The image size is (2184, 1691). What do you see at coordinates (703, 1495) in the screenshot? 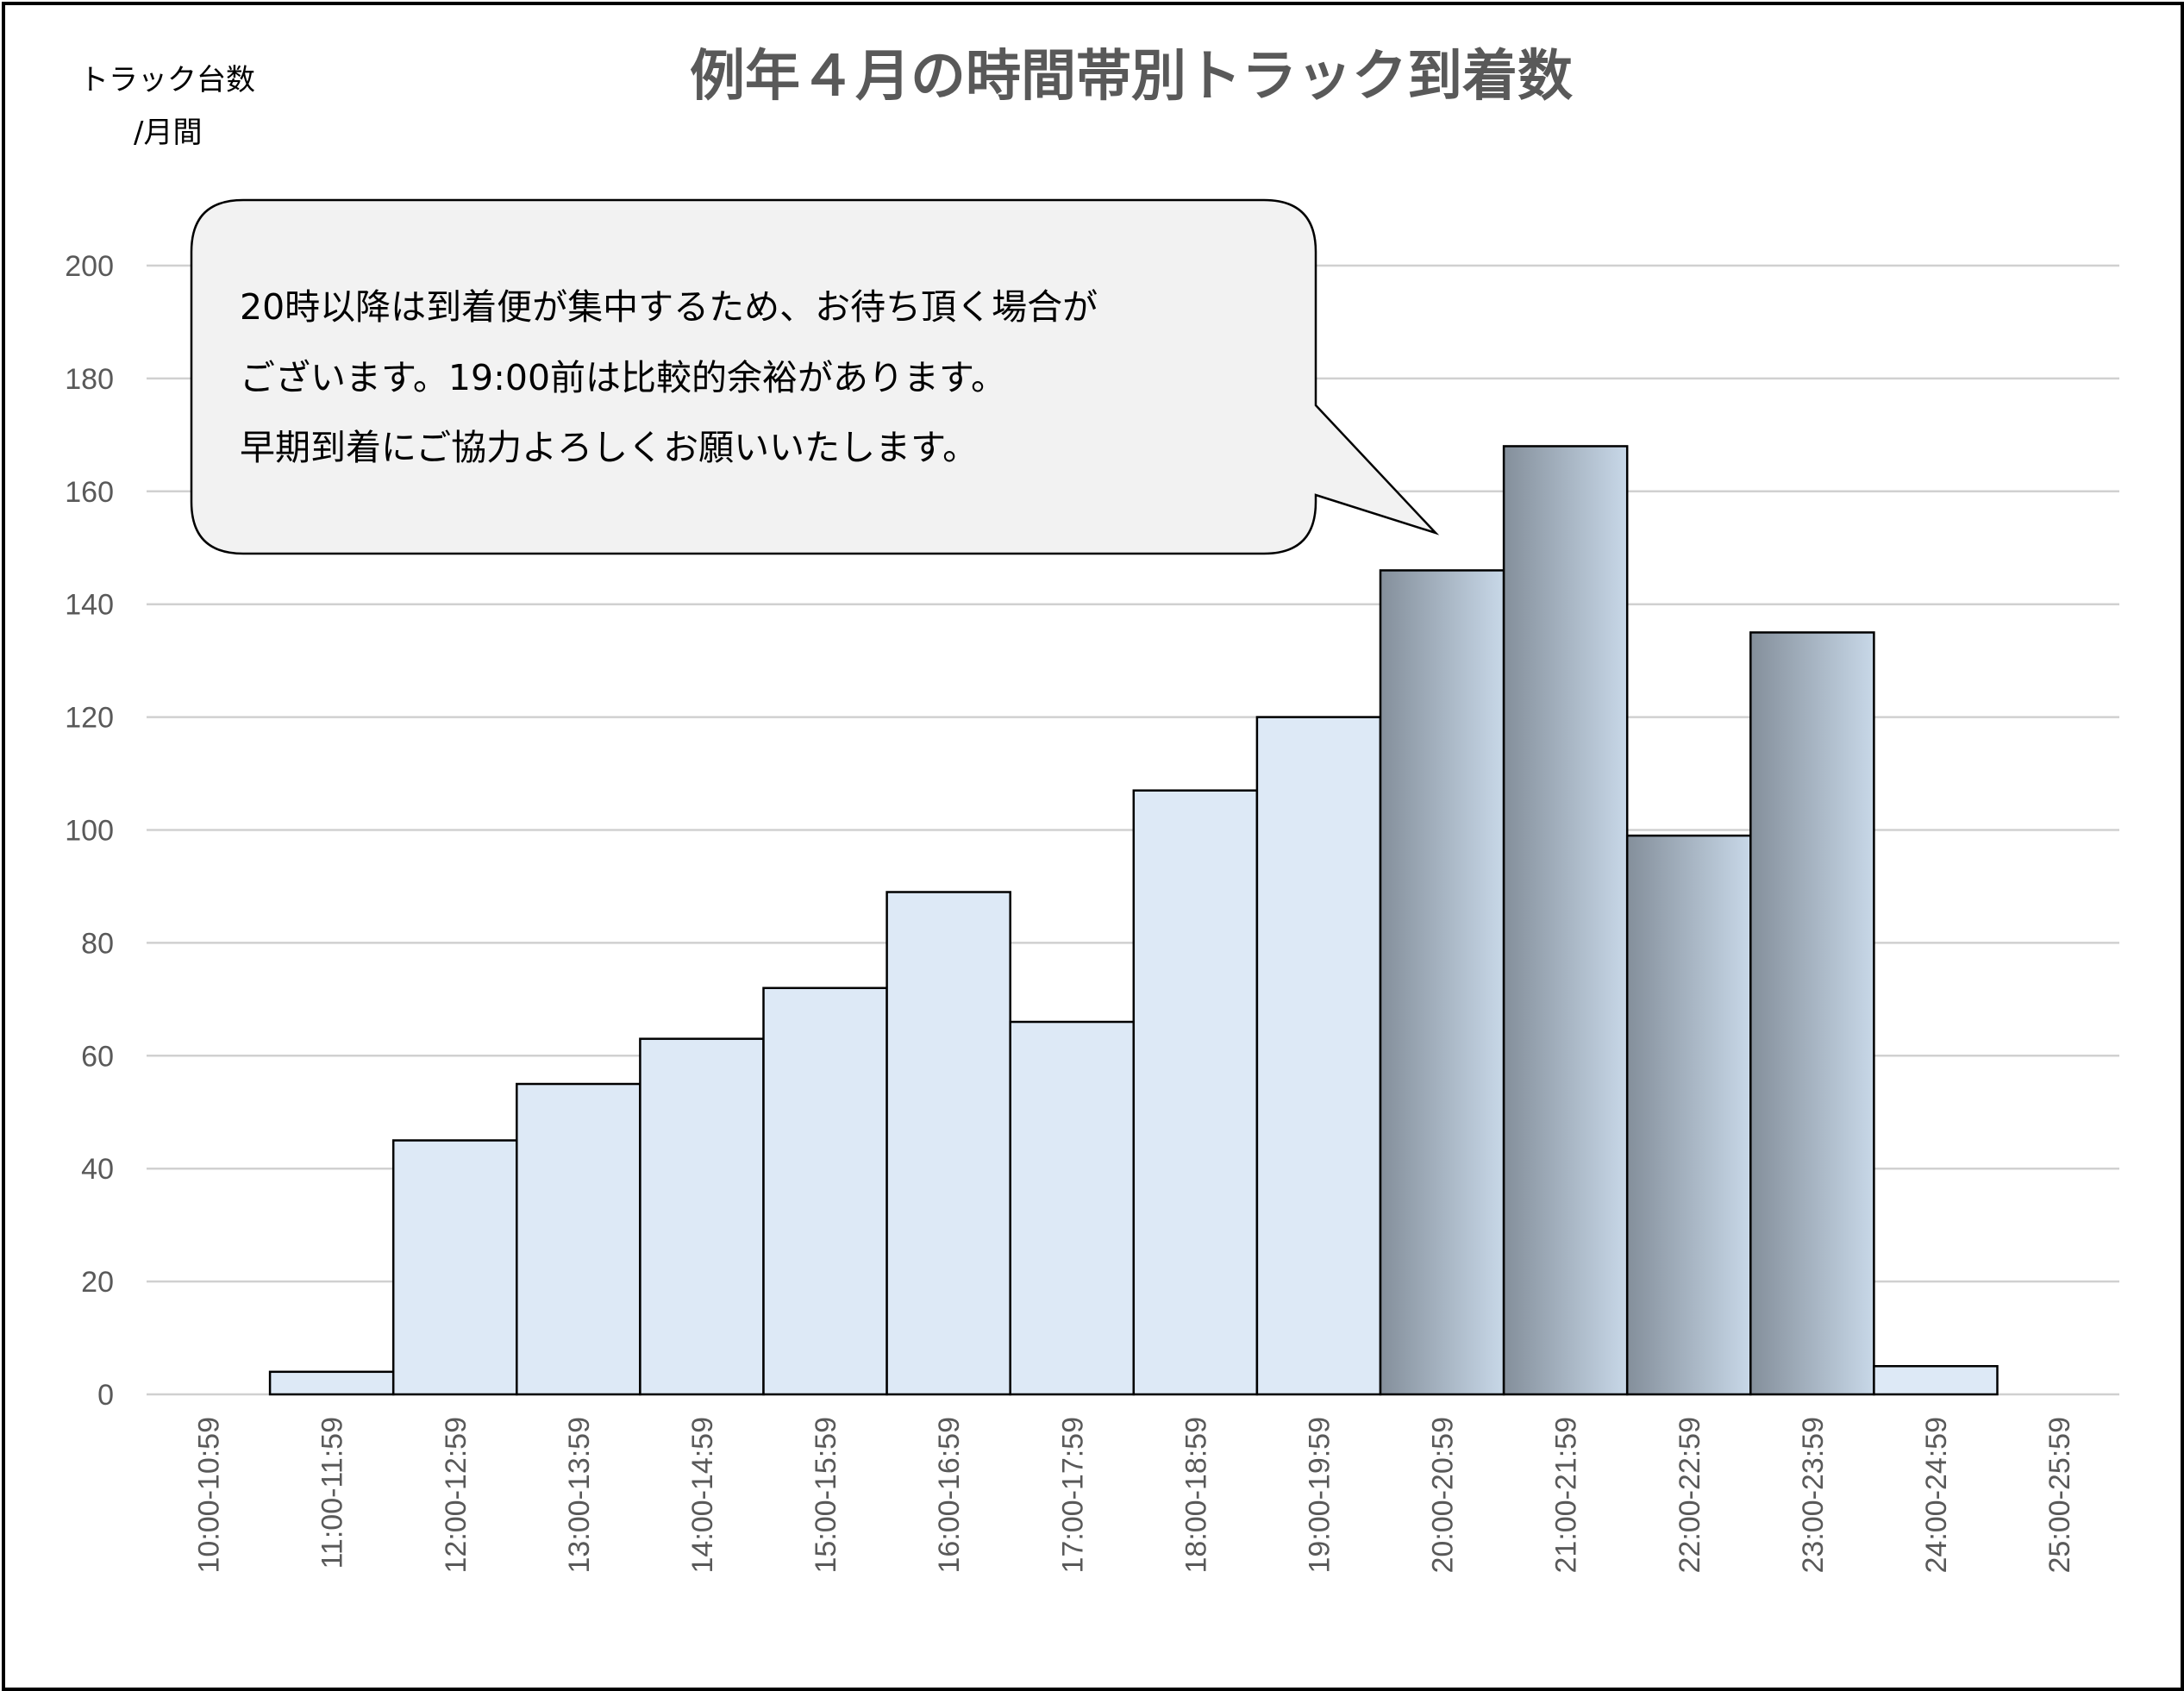
I see `x-tick-label: 14:00-14:59` at bounding box center [703, 1495].